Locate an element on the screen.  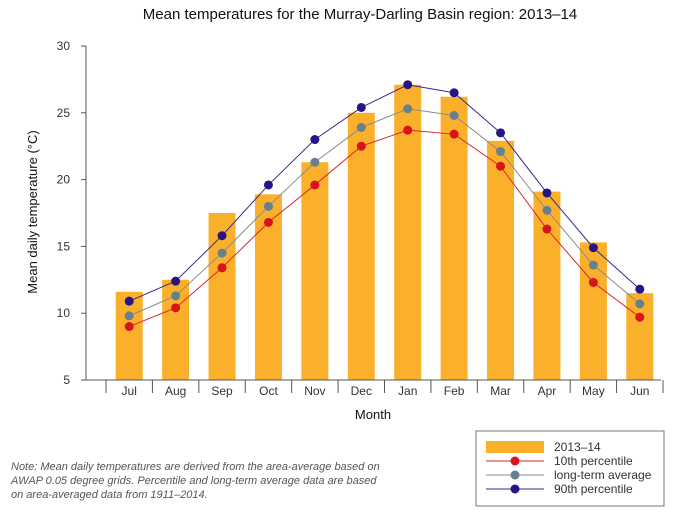
legend-label: long-term average is located at coordinates (603, 475).